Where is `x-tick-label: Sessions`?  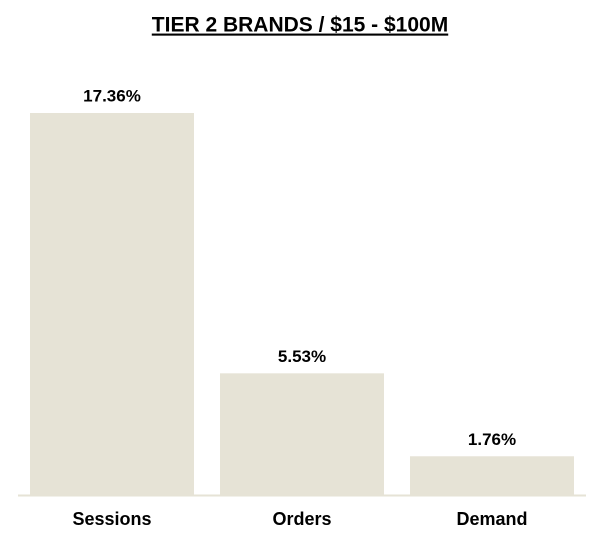 x-tick-label: Sessions is located at coordinates (111, 519).